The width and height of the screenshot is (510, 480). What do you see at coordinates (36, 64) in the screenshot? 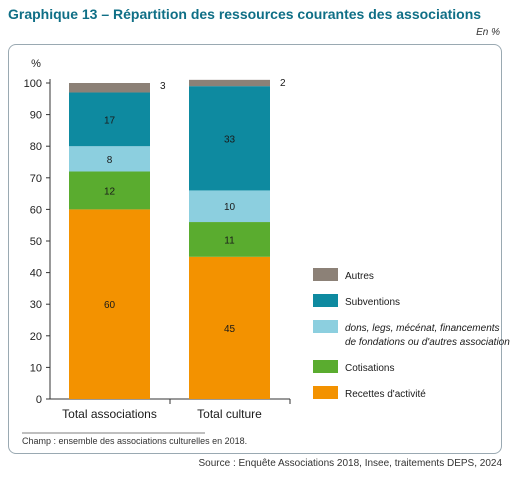
I see `y-axis-label: %` at bounding box center [36, 64].